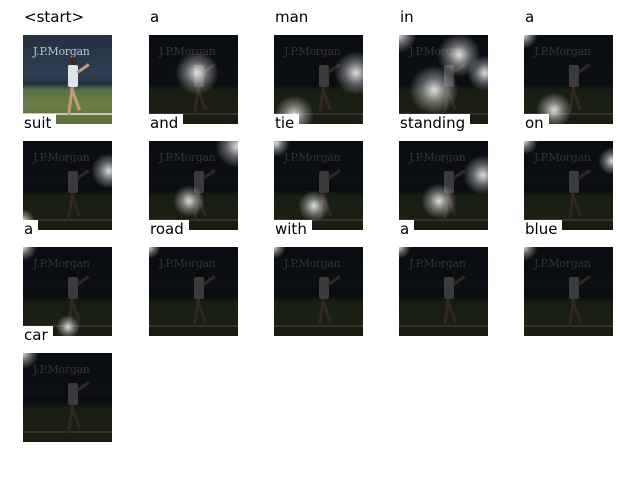 The width and height of the screenshot is (640, 480). I want to click on caption-word: tie, so click(287, 123).